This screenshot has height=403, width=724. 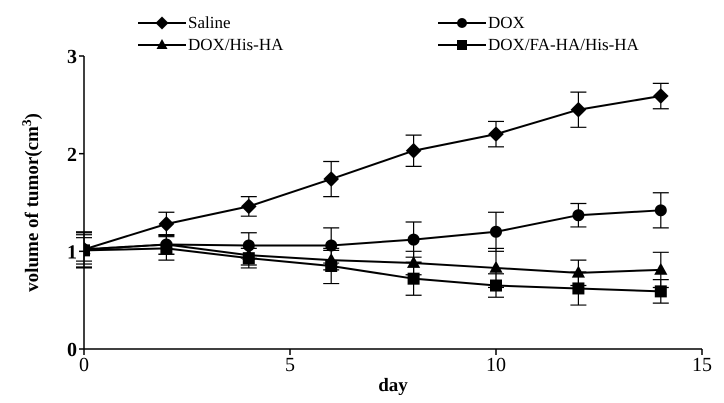 What do you see at coordinates (236, 45) in the screenshot?
I see `legend-label: DOX/His-HA` at bounding box center [236, 45].